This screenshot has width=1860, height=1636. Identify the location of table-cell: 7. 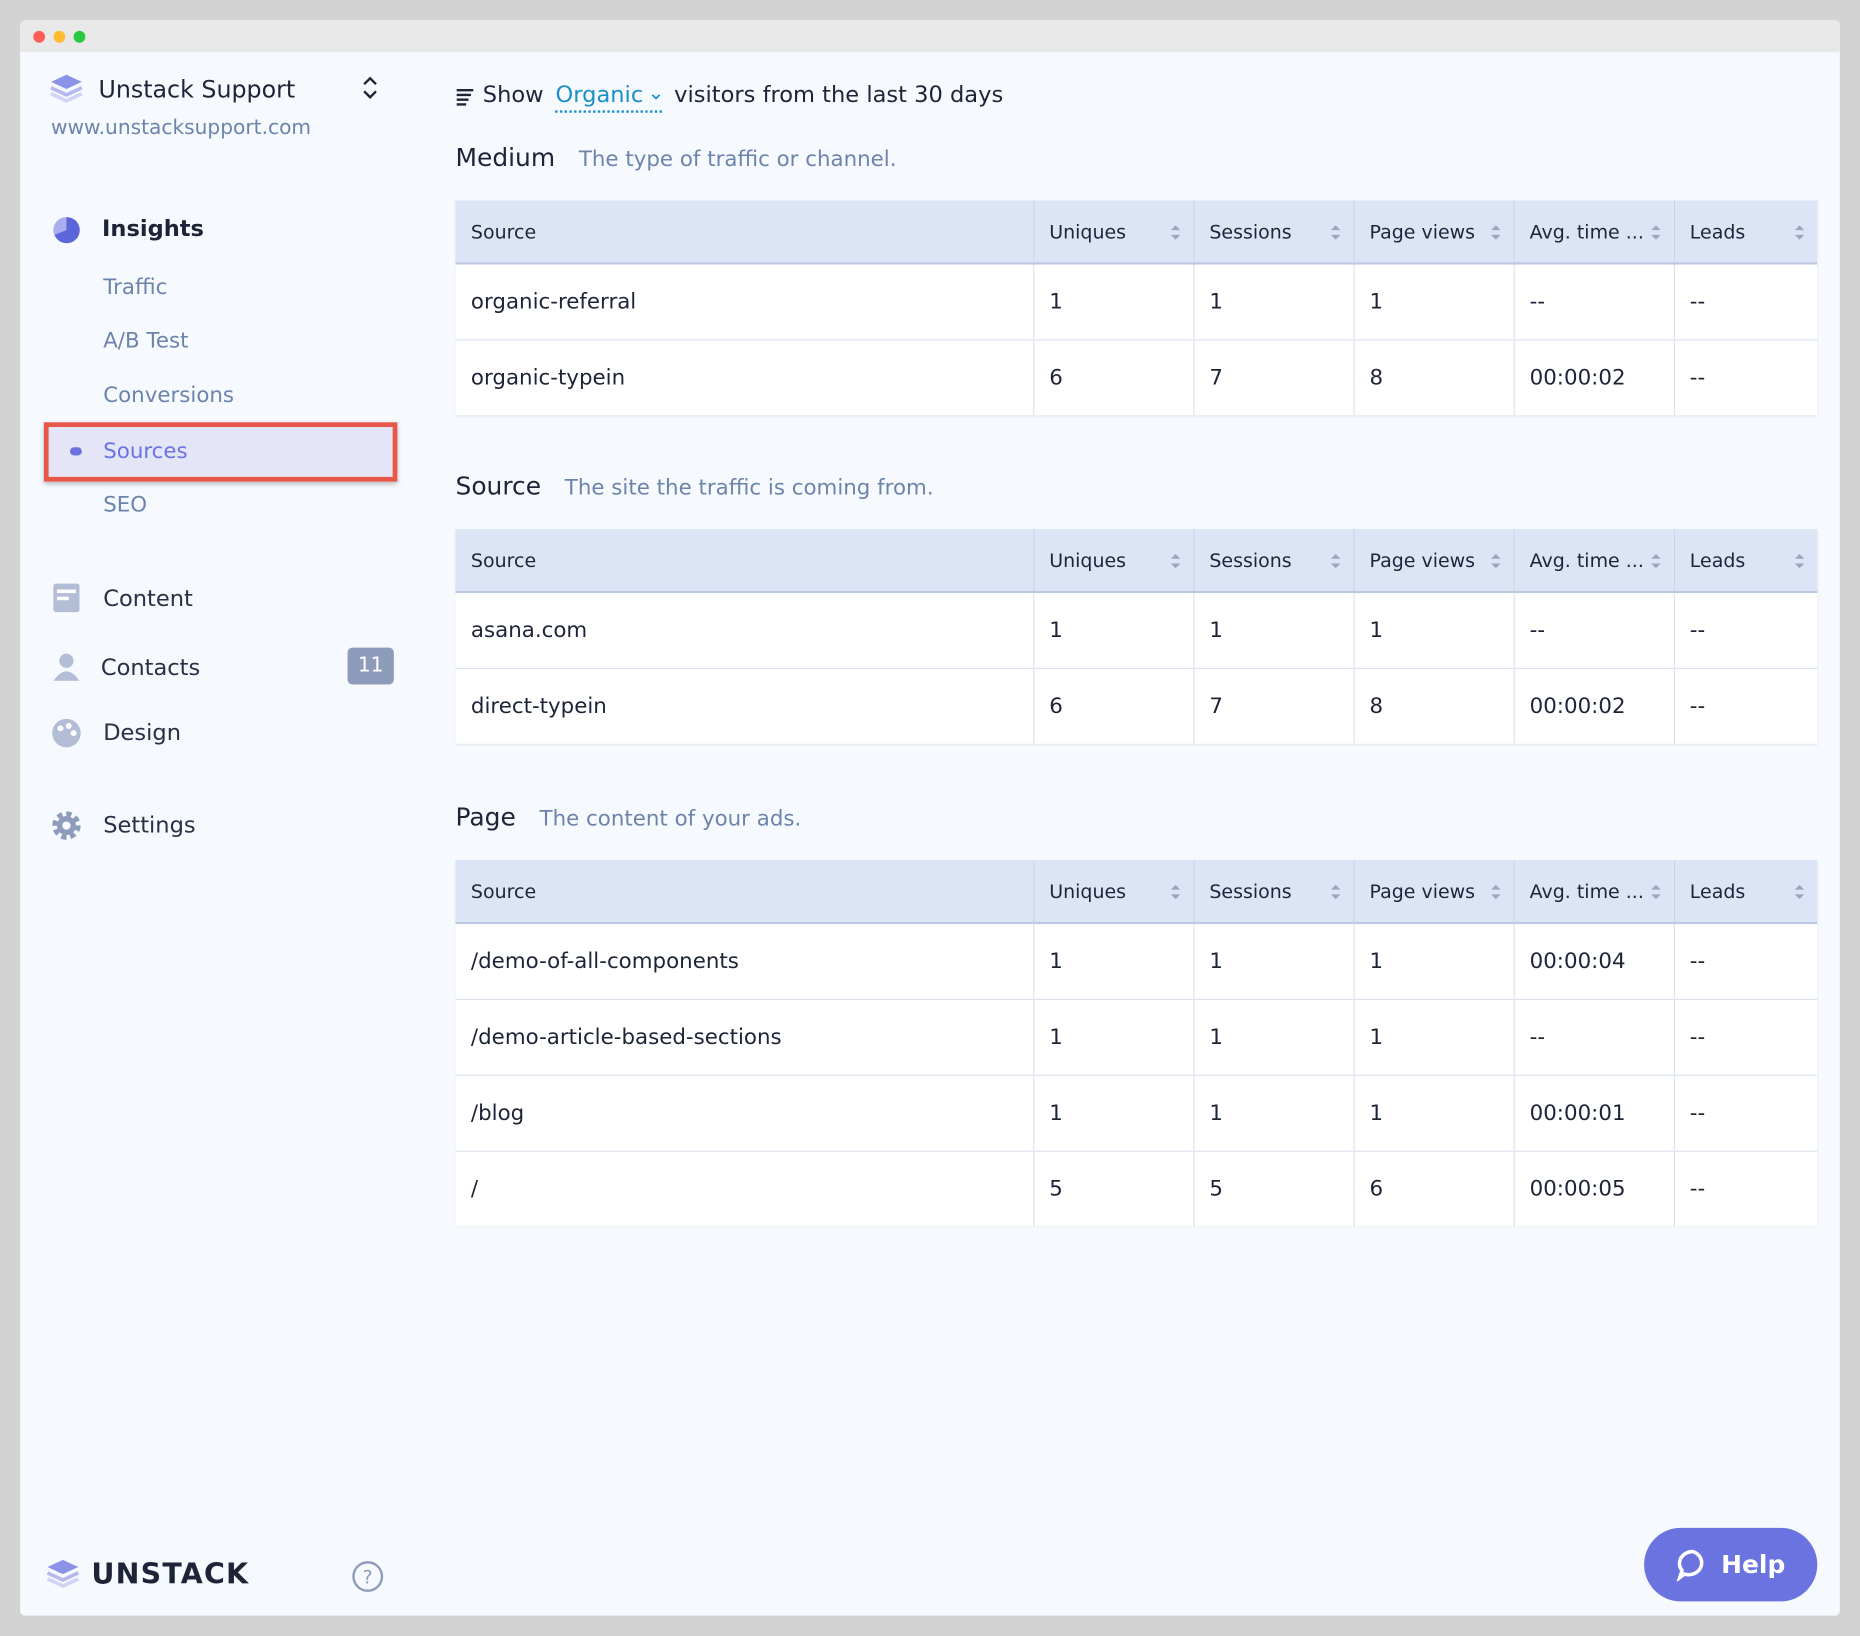
(1273, 377).